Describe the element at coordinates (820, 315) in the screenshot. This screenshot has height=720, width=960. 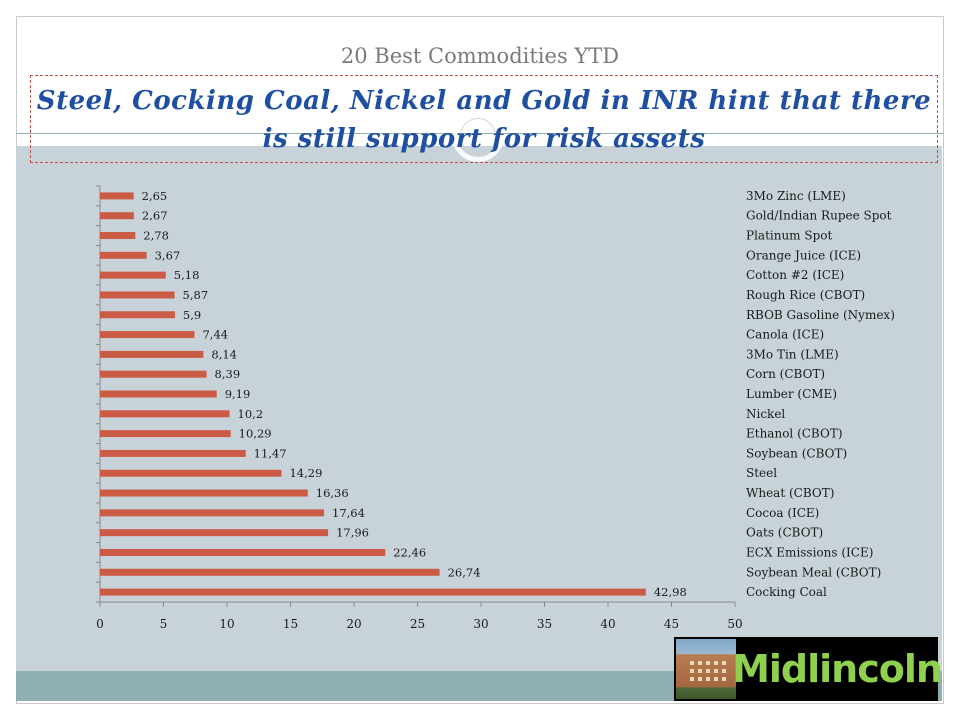
I see `category-label-6: RBOB Gasoline (Nymex)` at that location.